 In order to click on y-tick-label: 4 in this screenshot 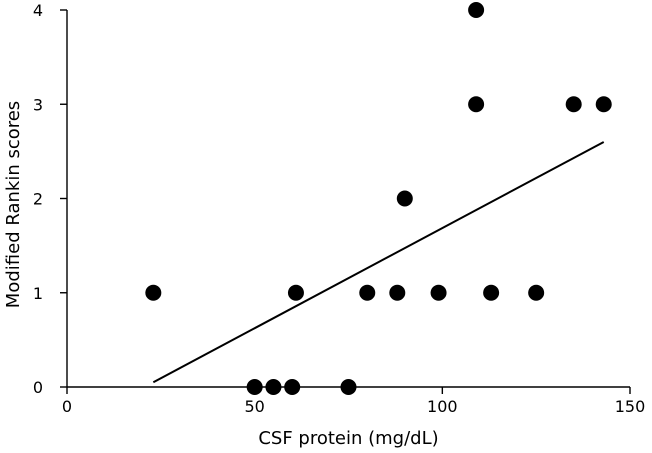, I will do `click(38, 10)`.